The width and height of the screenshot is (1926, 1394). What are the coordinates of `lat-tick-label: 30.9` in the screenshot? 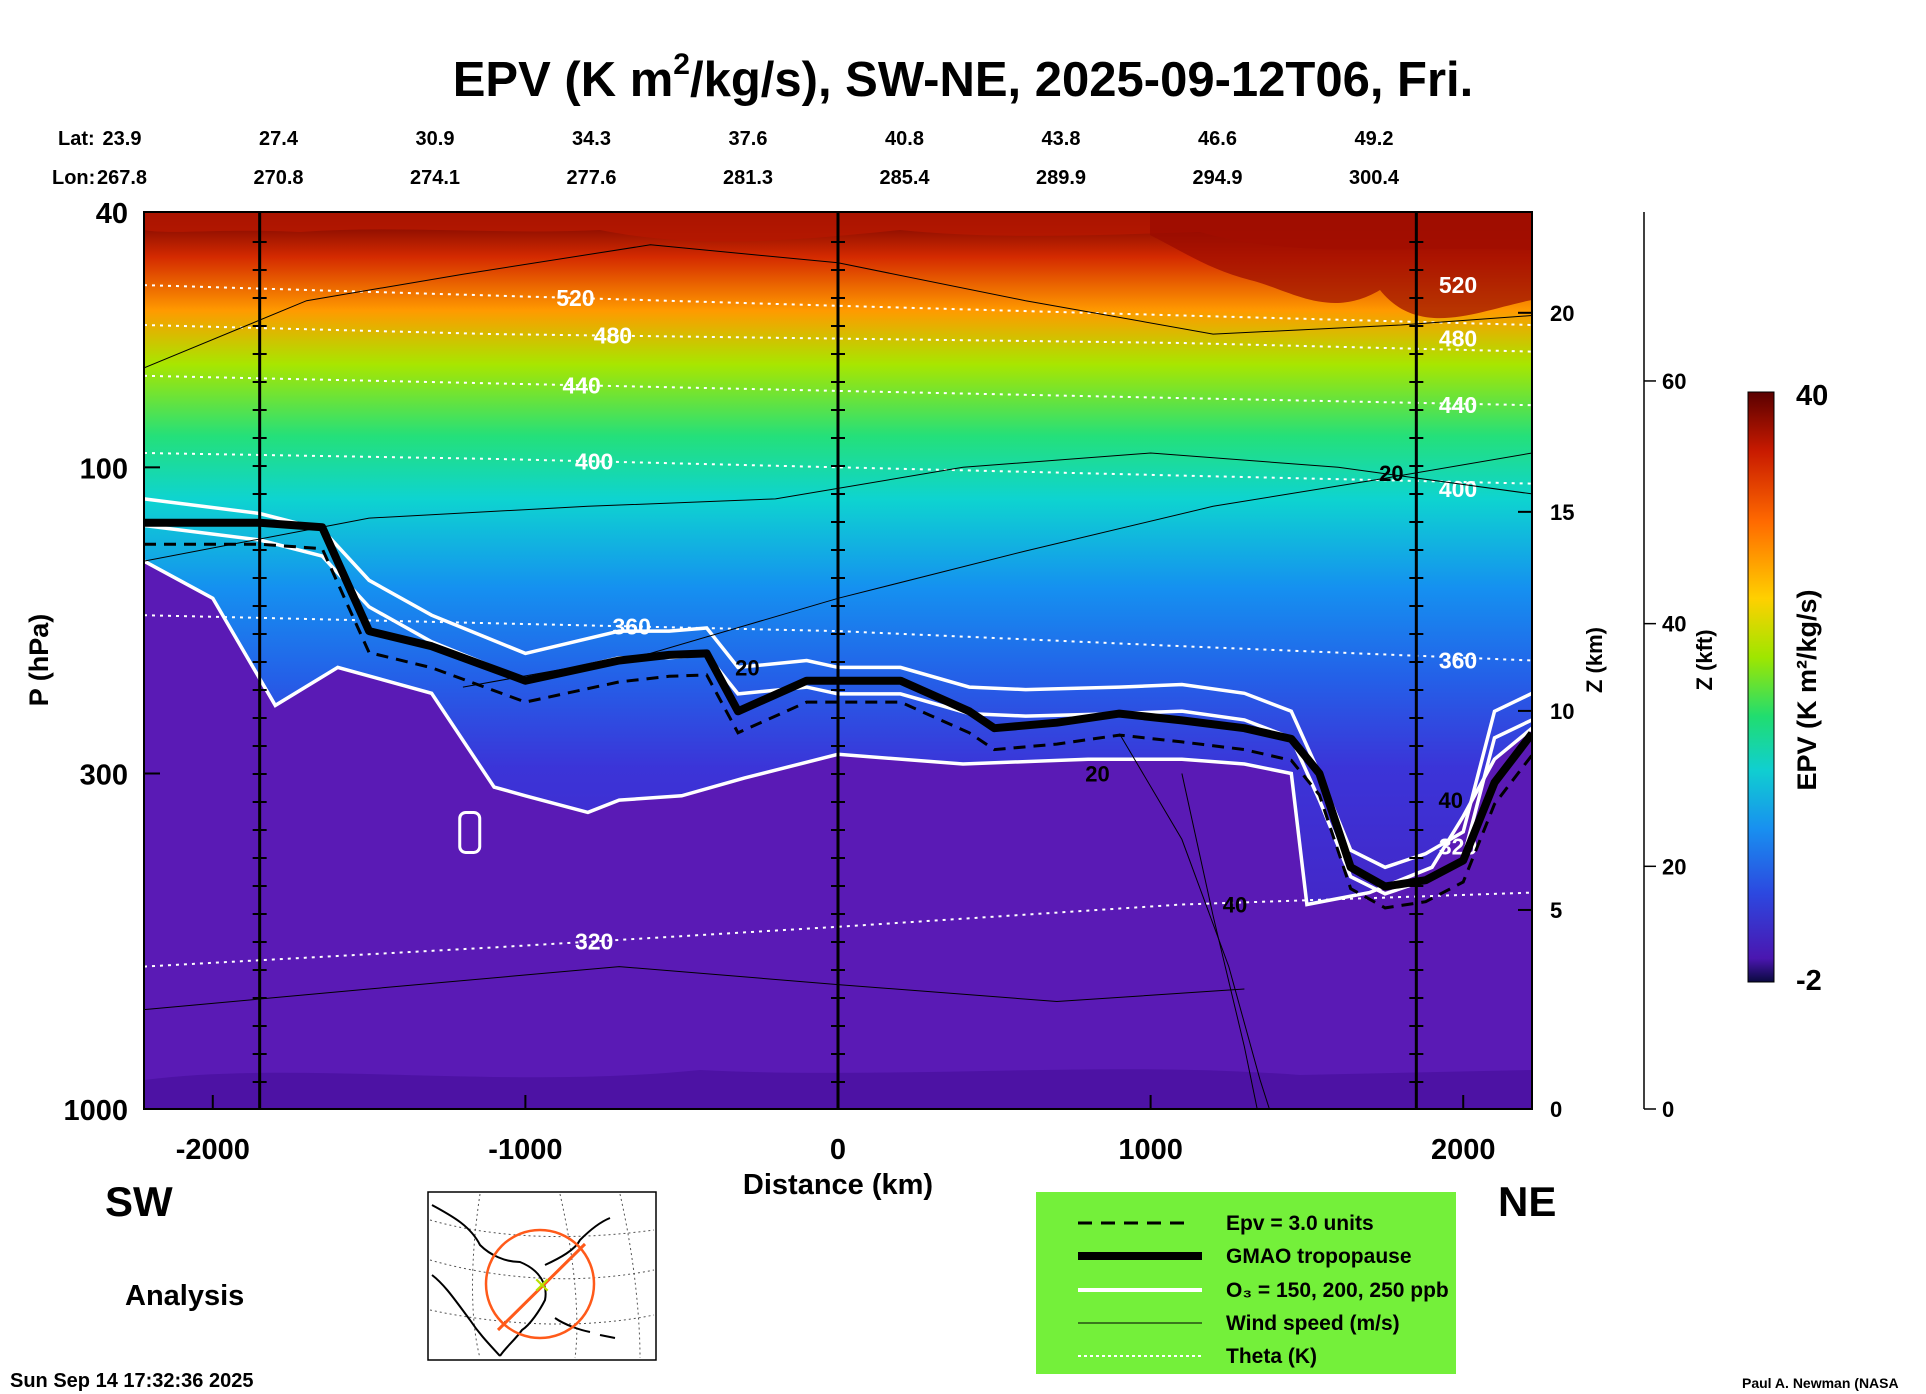 It's located at (435, 139).